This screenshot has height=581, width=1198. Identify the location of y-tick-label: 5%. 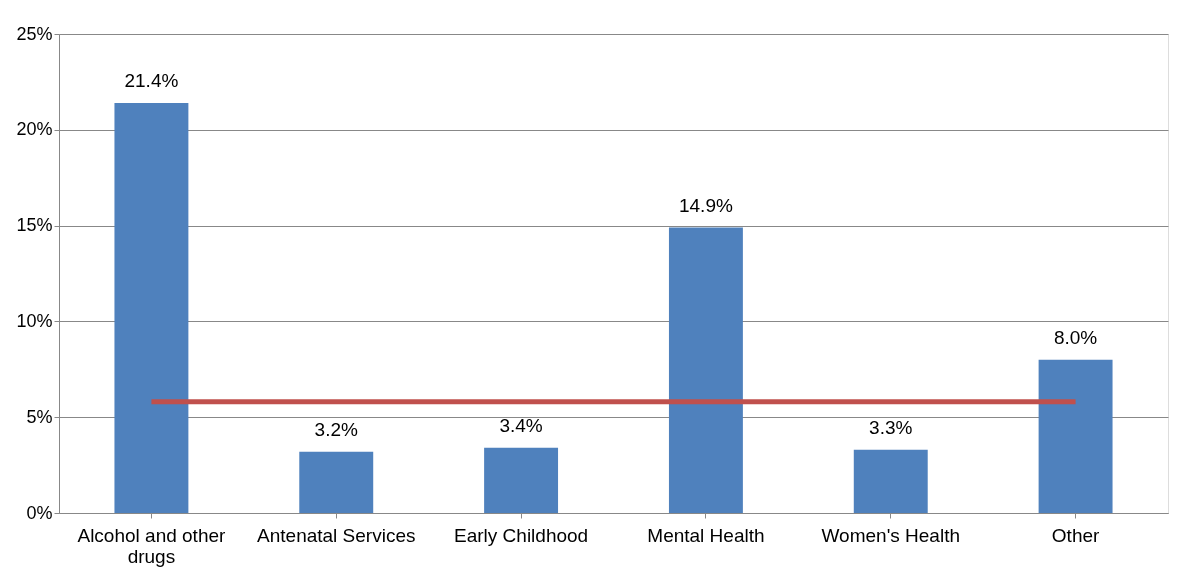
(39, 416).